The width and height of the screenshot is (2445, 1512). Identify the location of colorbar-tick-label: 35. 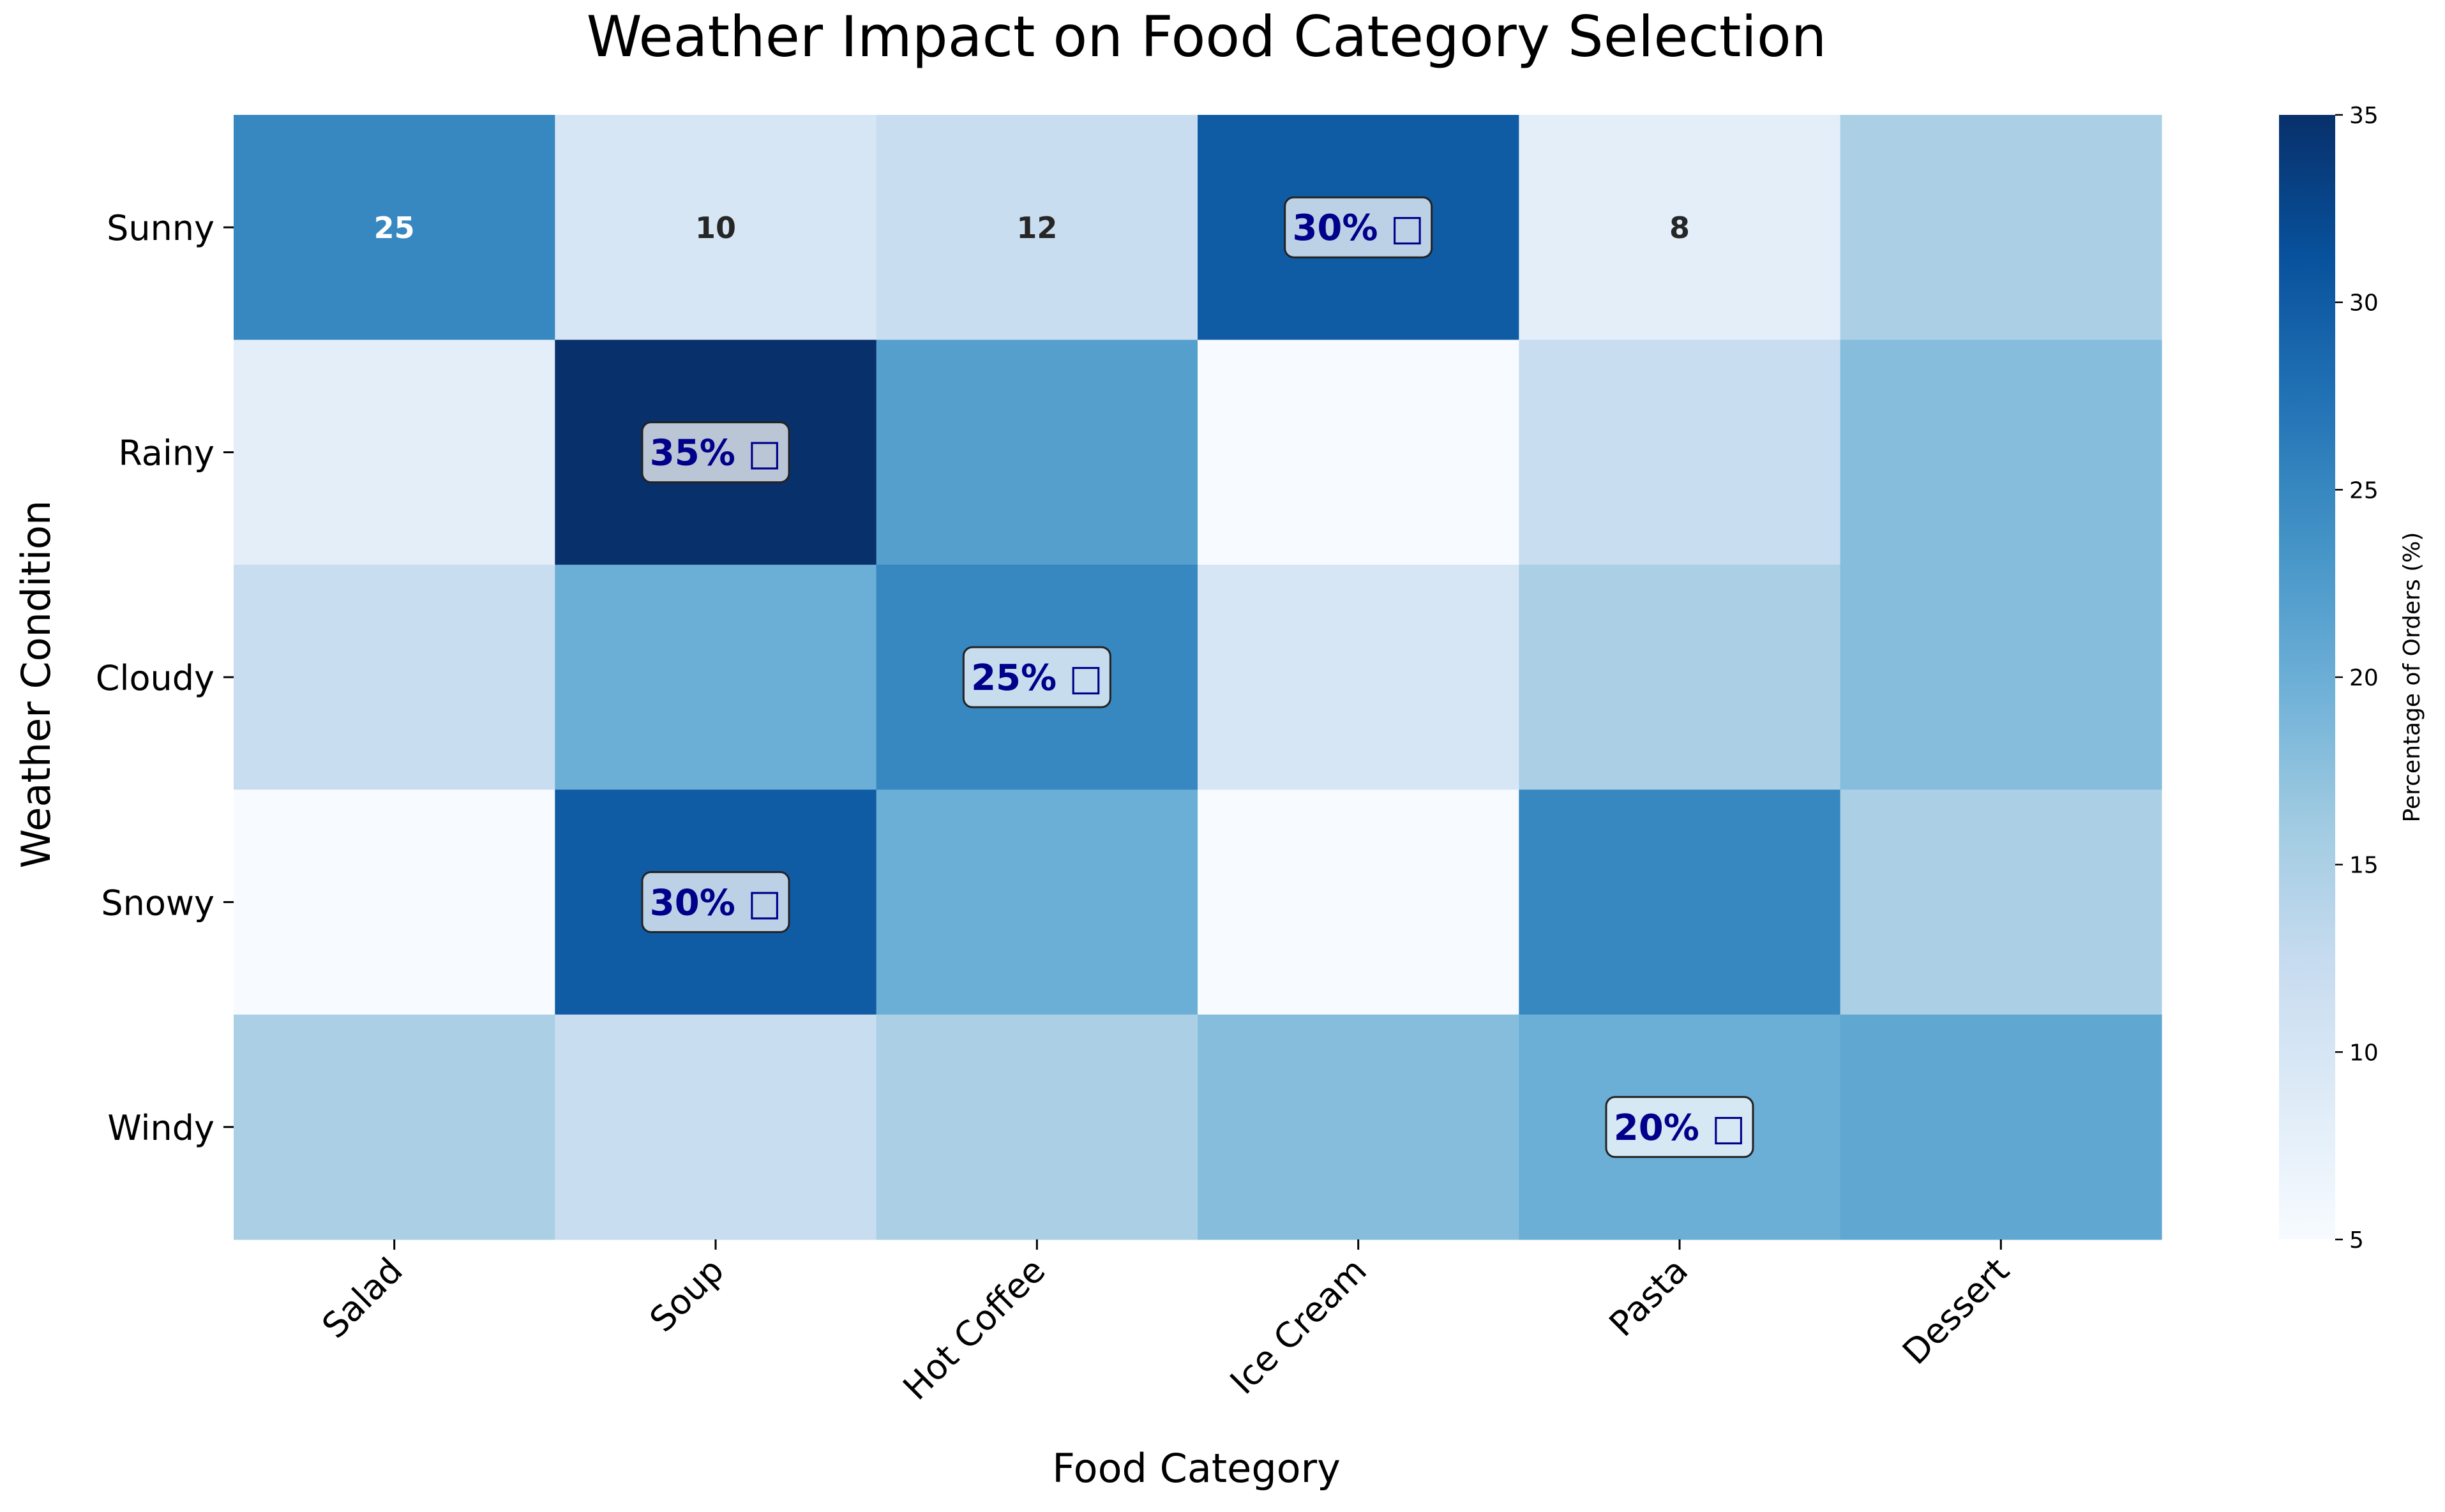
(2364, 116).